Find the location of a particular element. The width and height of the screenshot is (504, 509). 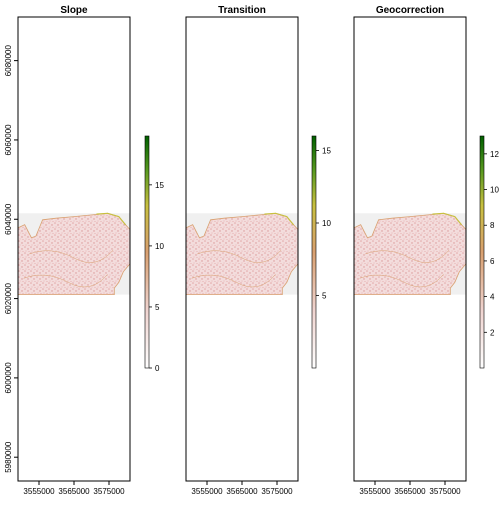

y-tick-label: 6060000 is located at coordinates (8, 140).